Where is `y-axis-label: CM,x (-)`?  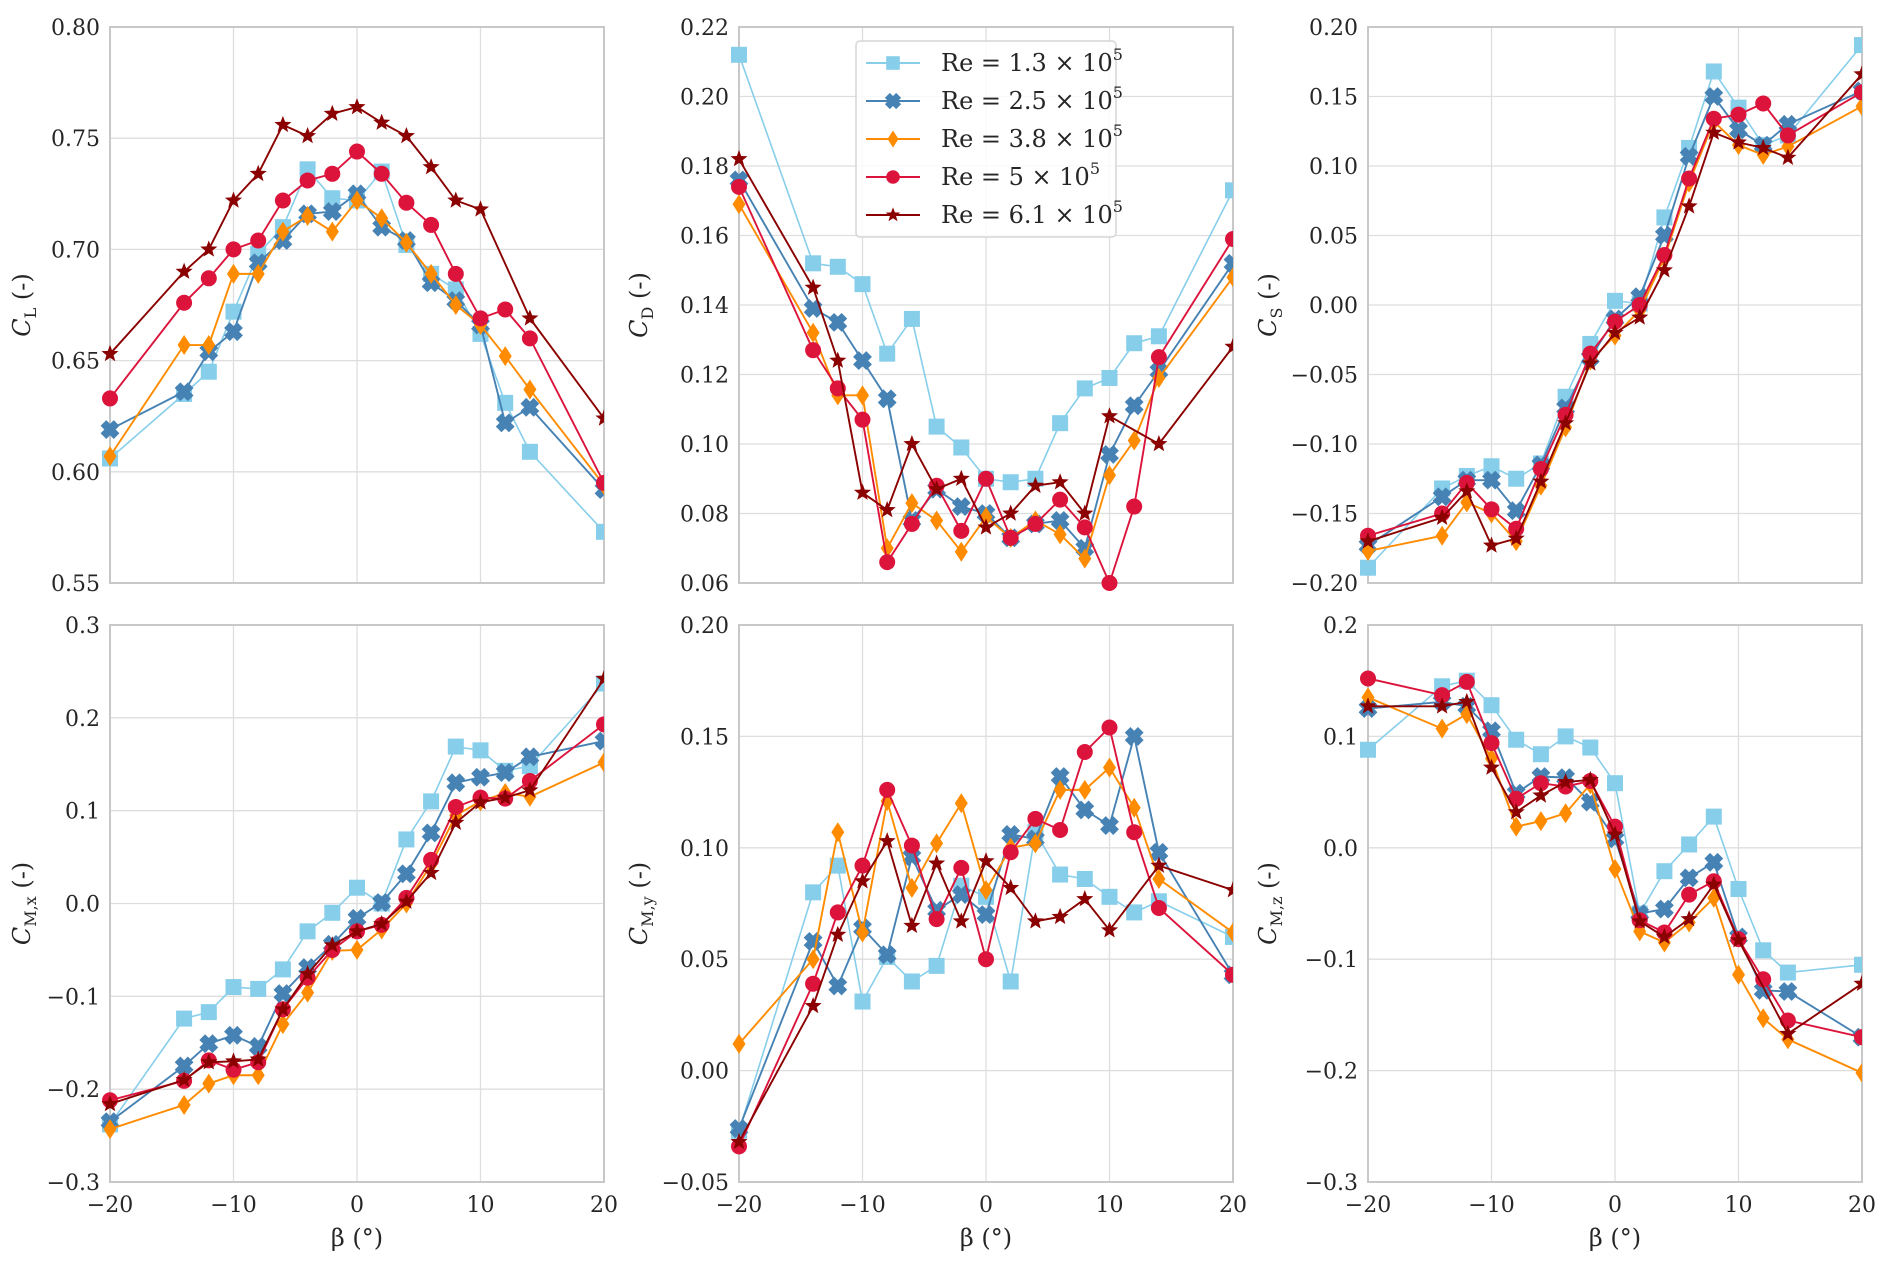 y-axis-label: CM,x (-) is located at coordinates (24, 903).